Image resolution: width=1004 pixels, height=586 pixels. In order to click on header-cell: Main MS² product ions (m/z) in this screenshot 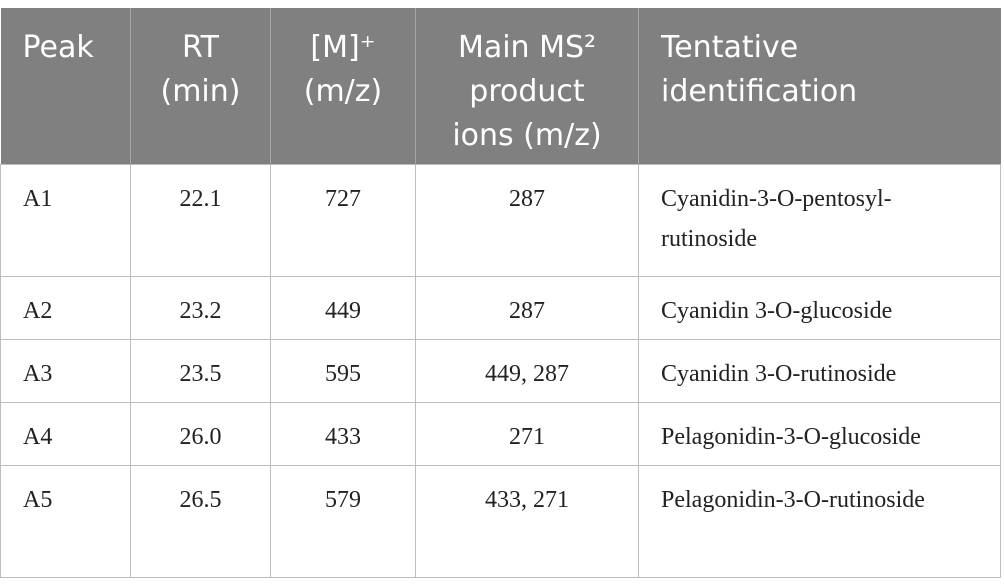, I will do `click(527, 86)`.